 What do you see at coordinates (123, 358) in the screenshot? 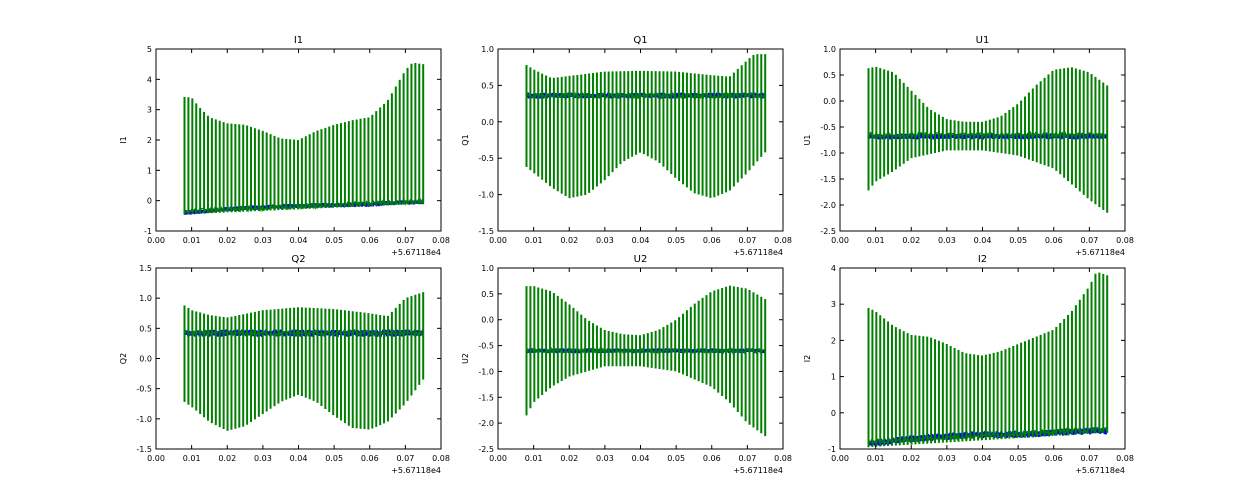
I see `y-axis-label: Q2` at bounding box center [123, 358].